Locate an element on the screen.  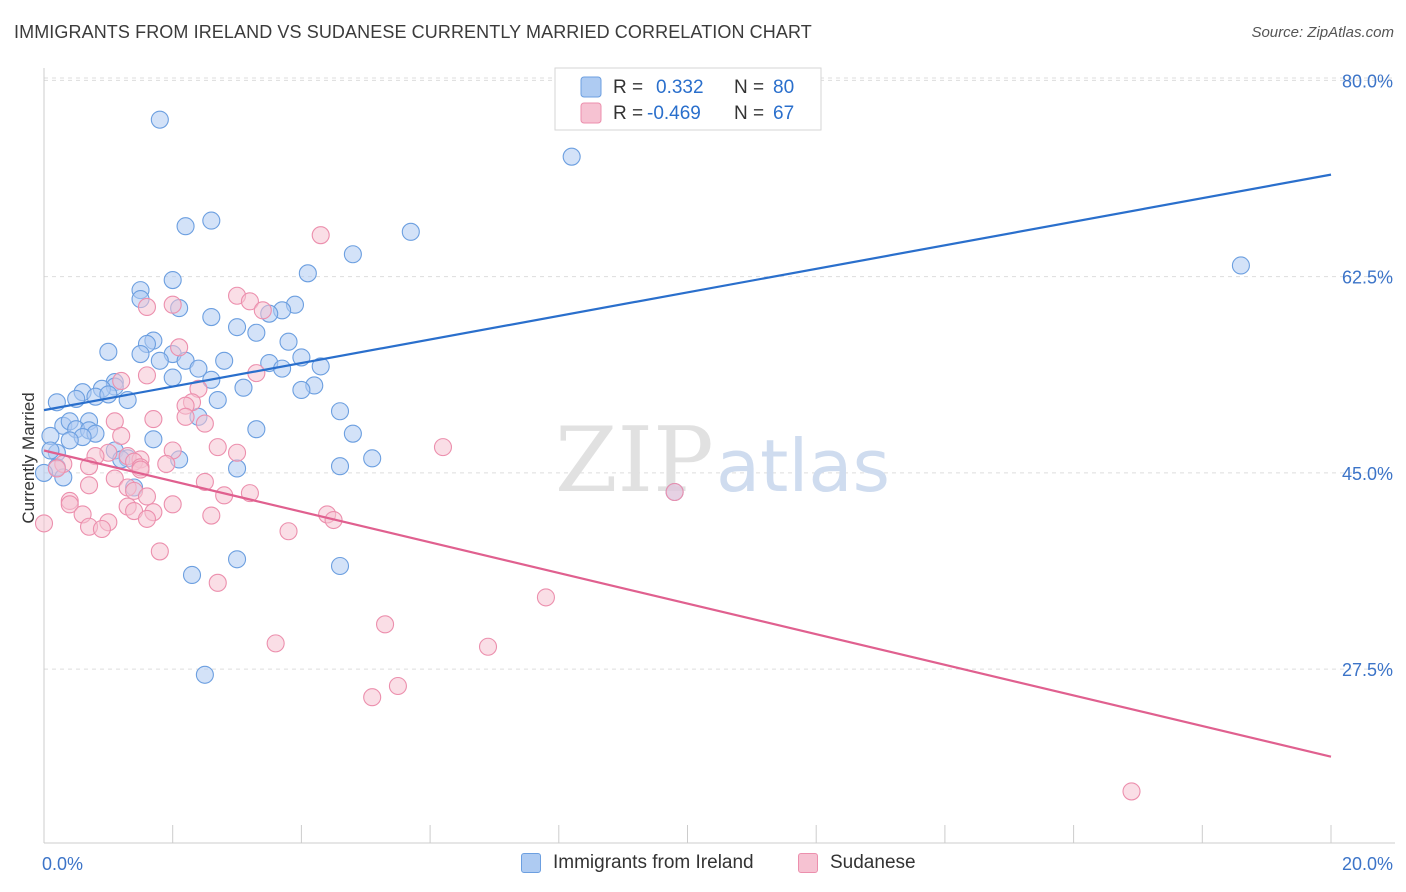
y-tick-label-0: 27.5% is located at coordinates (1367, 670).